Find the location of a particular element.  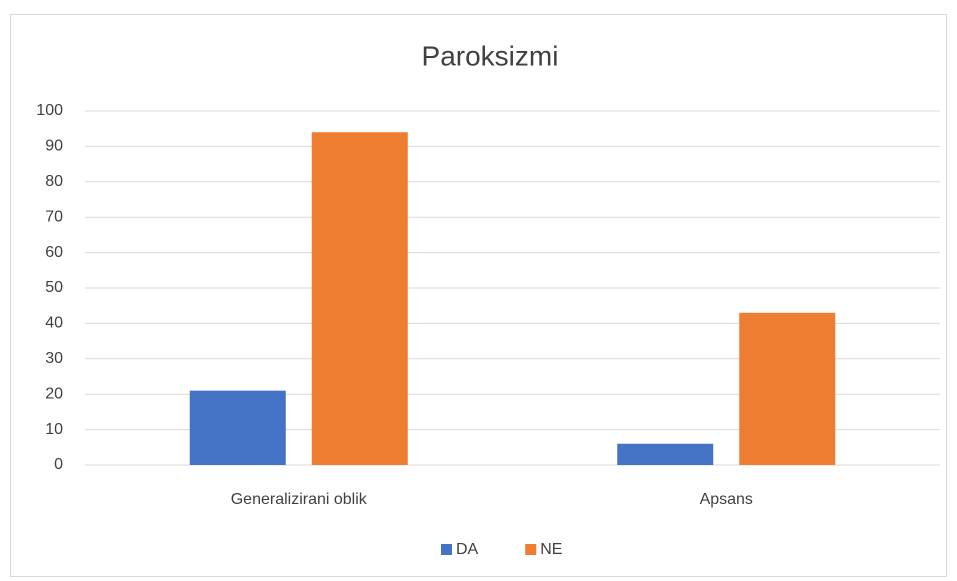

y-tick-label: 100 is located at coordinates (49, 110).